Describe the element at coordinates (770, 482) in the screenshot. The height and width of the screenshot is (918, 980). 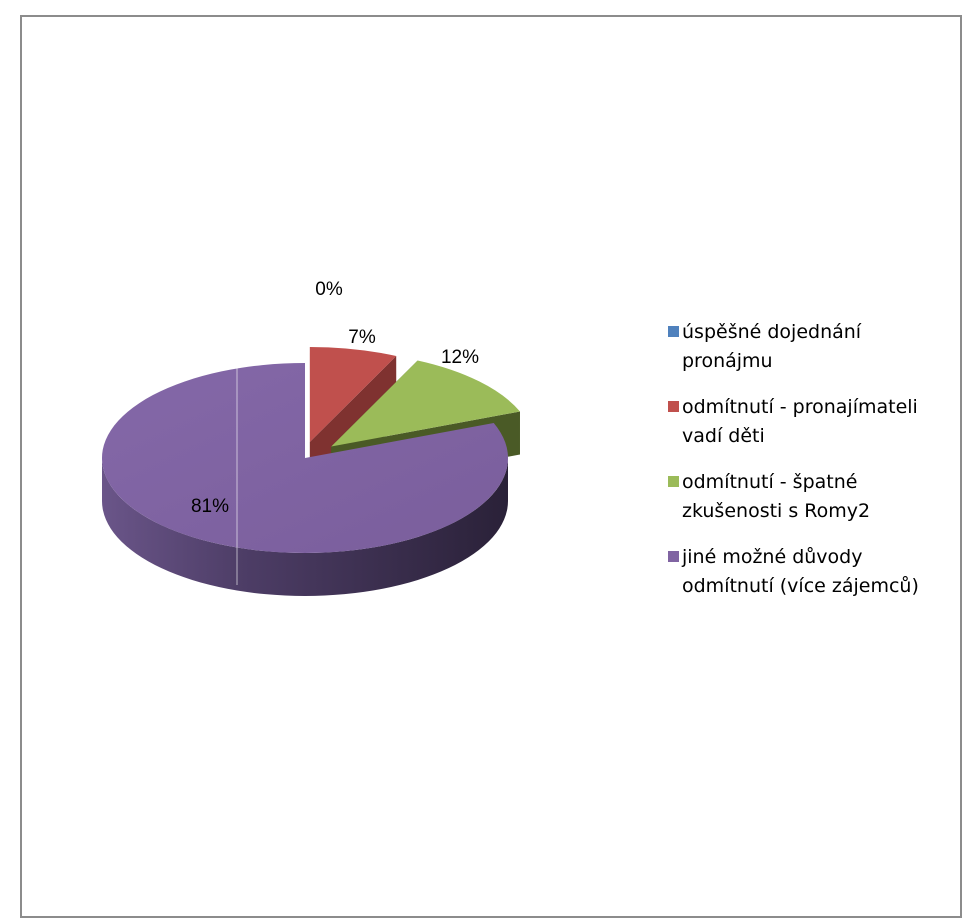
I see `legend-label-2-line-0: odmítnutí - špatné` at that location.